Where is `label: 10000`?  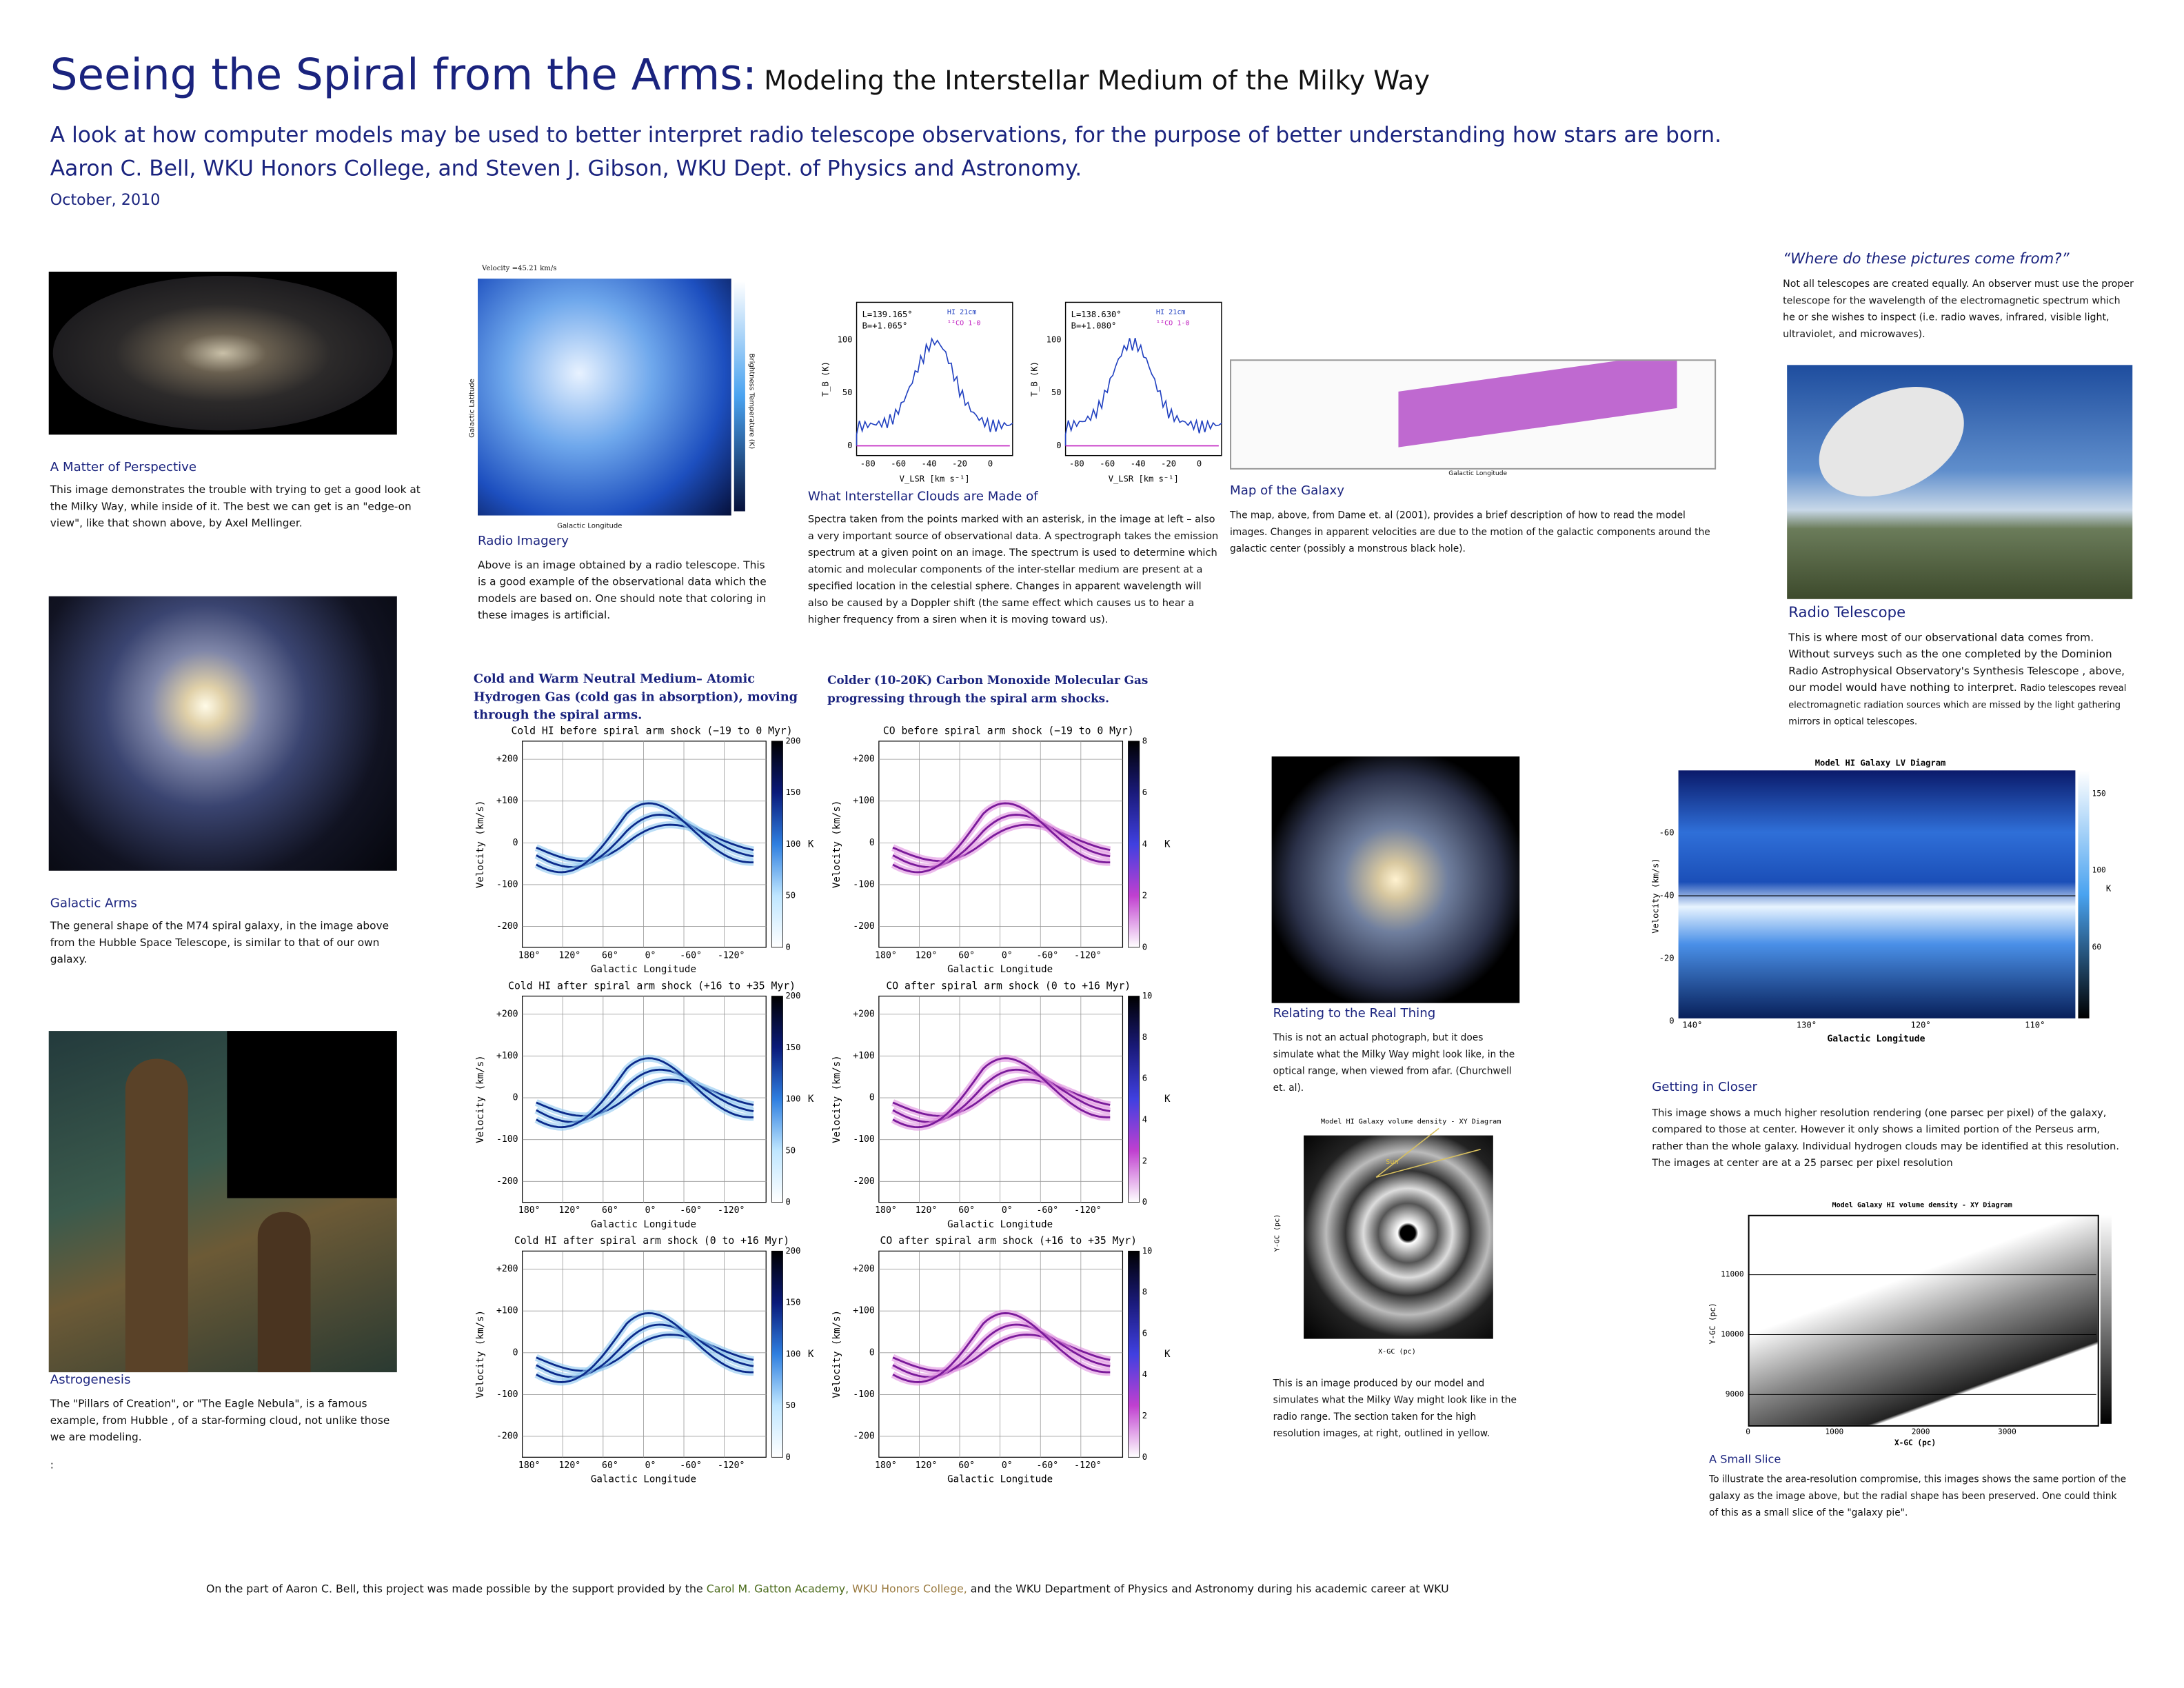
label: 10000 is located at coordinates (1732, 1334).